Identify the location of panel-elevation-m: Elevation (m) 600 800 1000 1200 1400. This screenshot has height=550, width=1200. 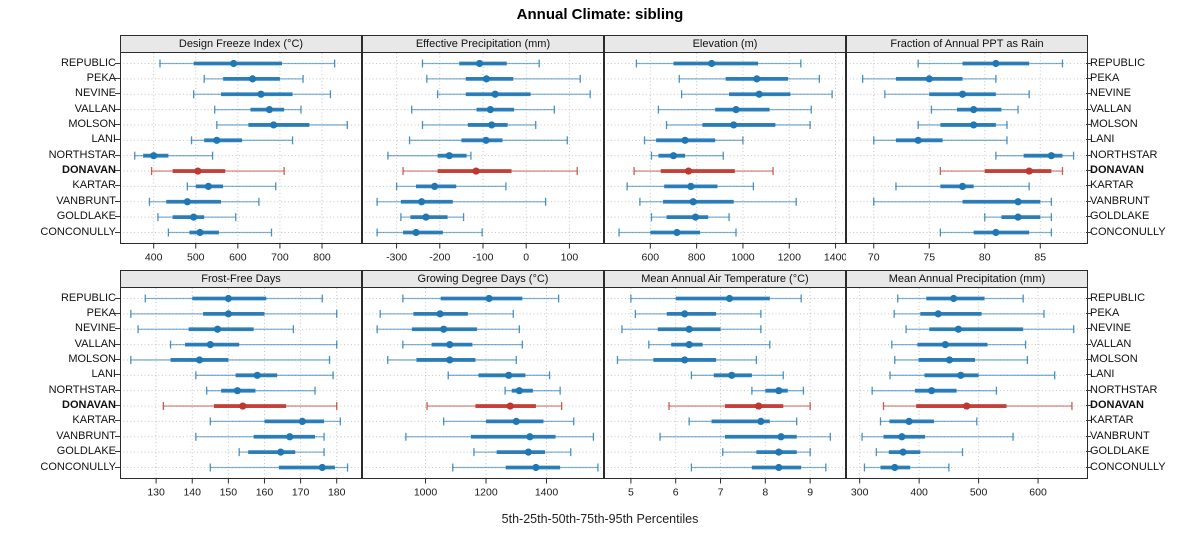
(725, 154).